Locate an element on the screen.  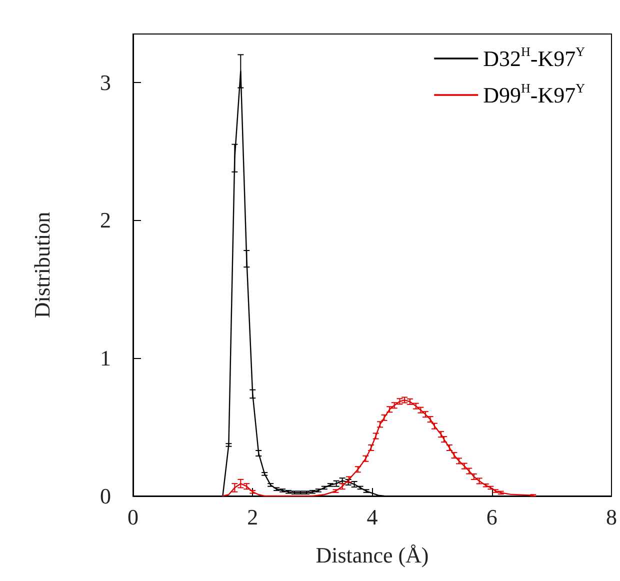
y-tick-label: 2 is located at coordinates (105, 220).